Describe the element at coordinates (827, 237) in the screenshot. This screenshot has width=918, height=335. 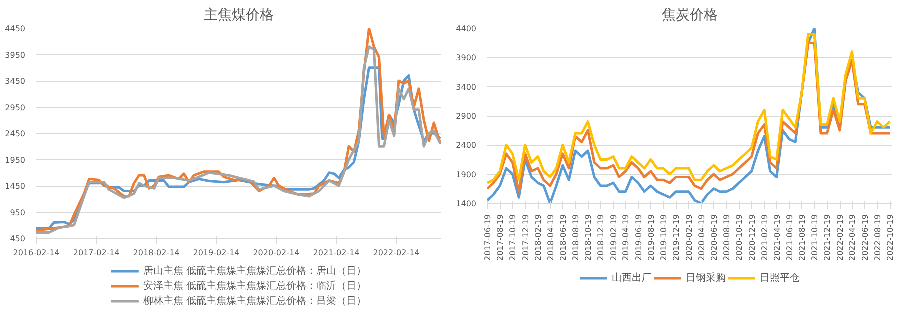
I see `x-tick-label: 2021-12-19` at that location.